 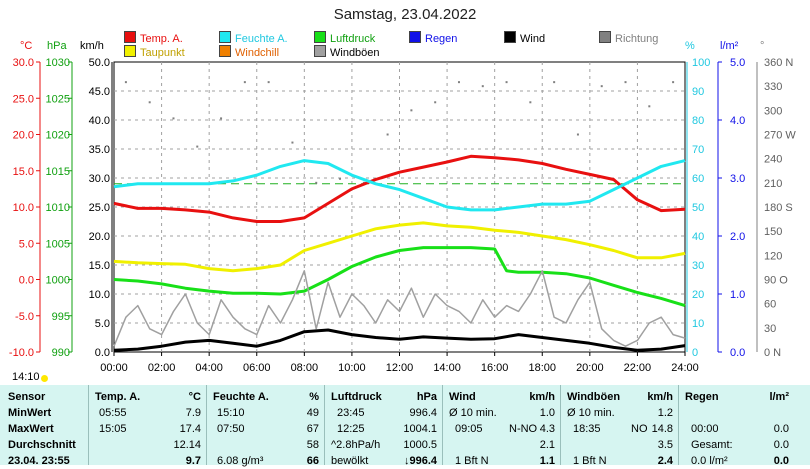 What do you see at coordinates (27, 397) in the screenshot?
I see `sensor-header: Sensor` at bounding box center [27, 397].